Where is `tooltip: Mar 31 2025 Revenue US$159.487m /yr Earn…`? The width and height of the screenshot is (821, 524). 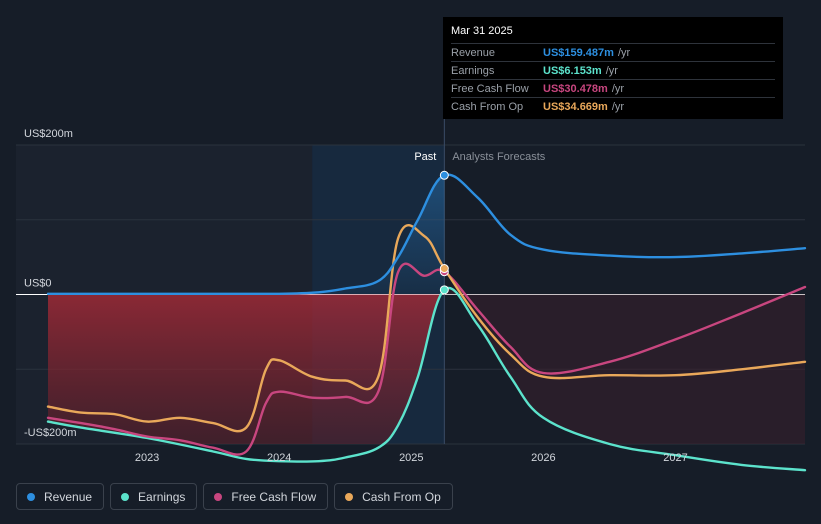
tooltip: Mar 31 2025 Revenue US$159.487m /yr Earn… is located at coordinates (613, 68).